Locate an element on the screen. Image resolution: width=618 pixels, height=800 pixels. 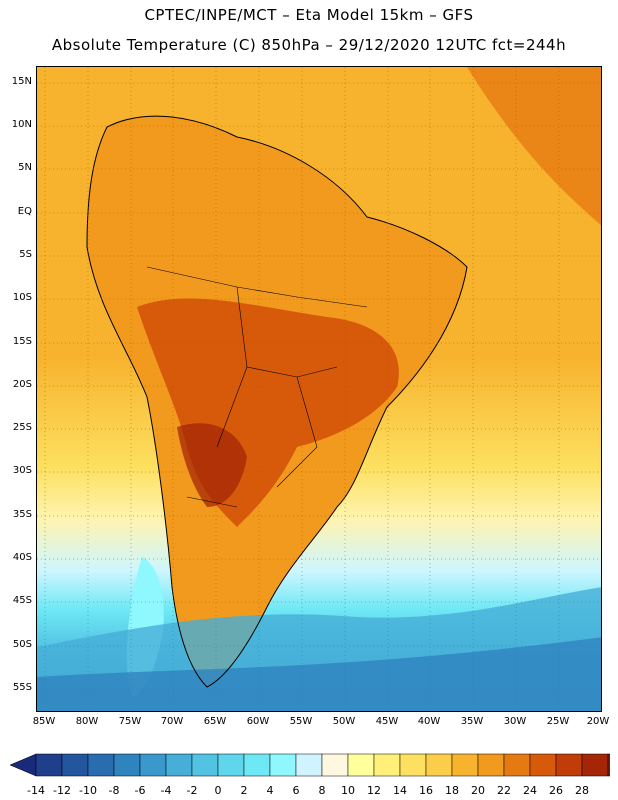
colorbar-label: 12 is located at coordinates (374, 790).